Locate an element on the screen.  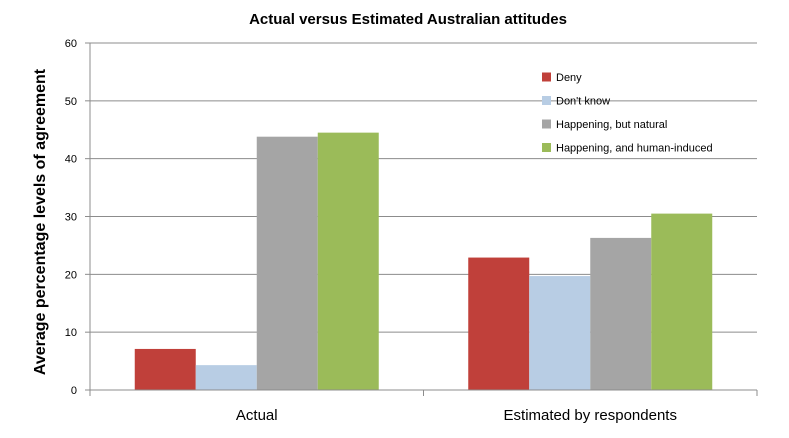
legend-label: Happening, and human-induced is located at coordinates (634, 149).